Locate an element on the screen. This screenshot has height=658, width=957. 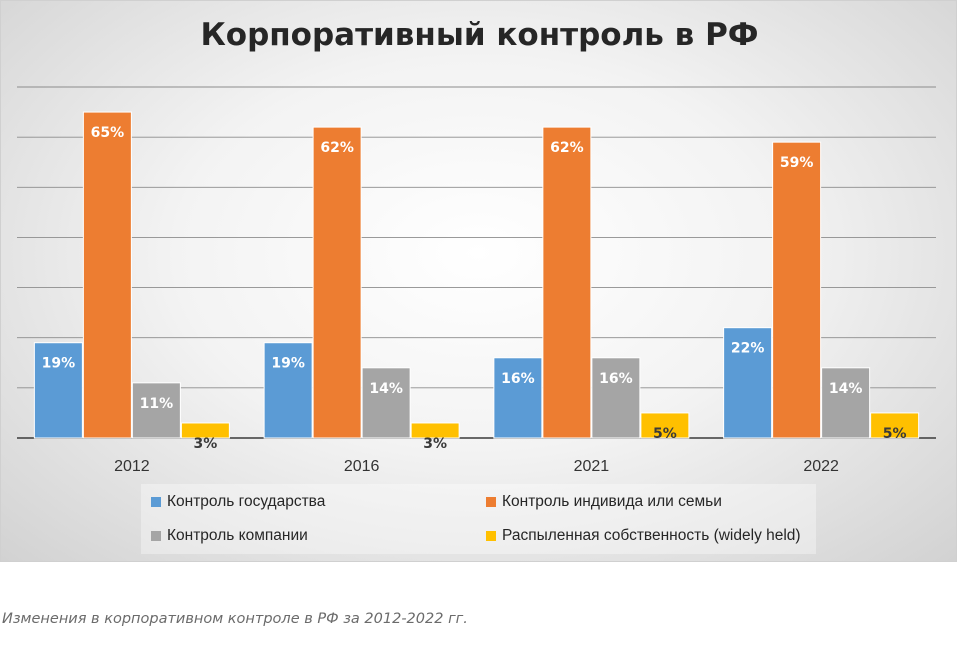
data-label-2021-series-2: 16% is located at coordinates (616, 379).